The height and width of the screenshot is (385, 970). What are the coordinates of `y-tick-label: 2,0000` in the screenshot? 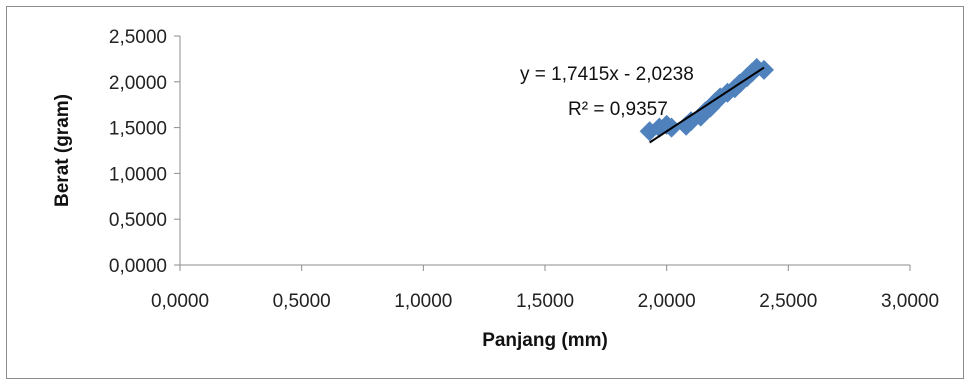 It's located at (138, 83).